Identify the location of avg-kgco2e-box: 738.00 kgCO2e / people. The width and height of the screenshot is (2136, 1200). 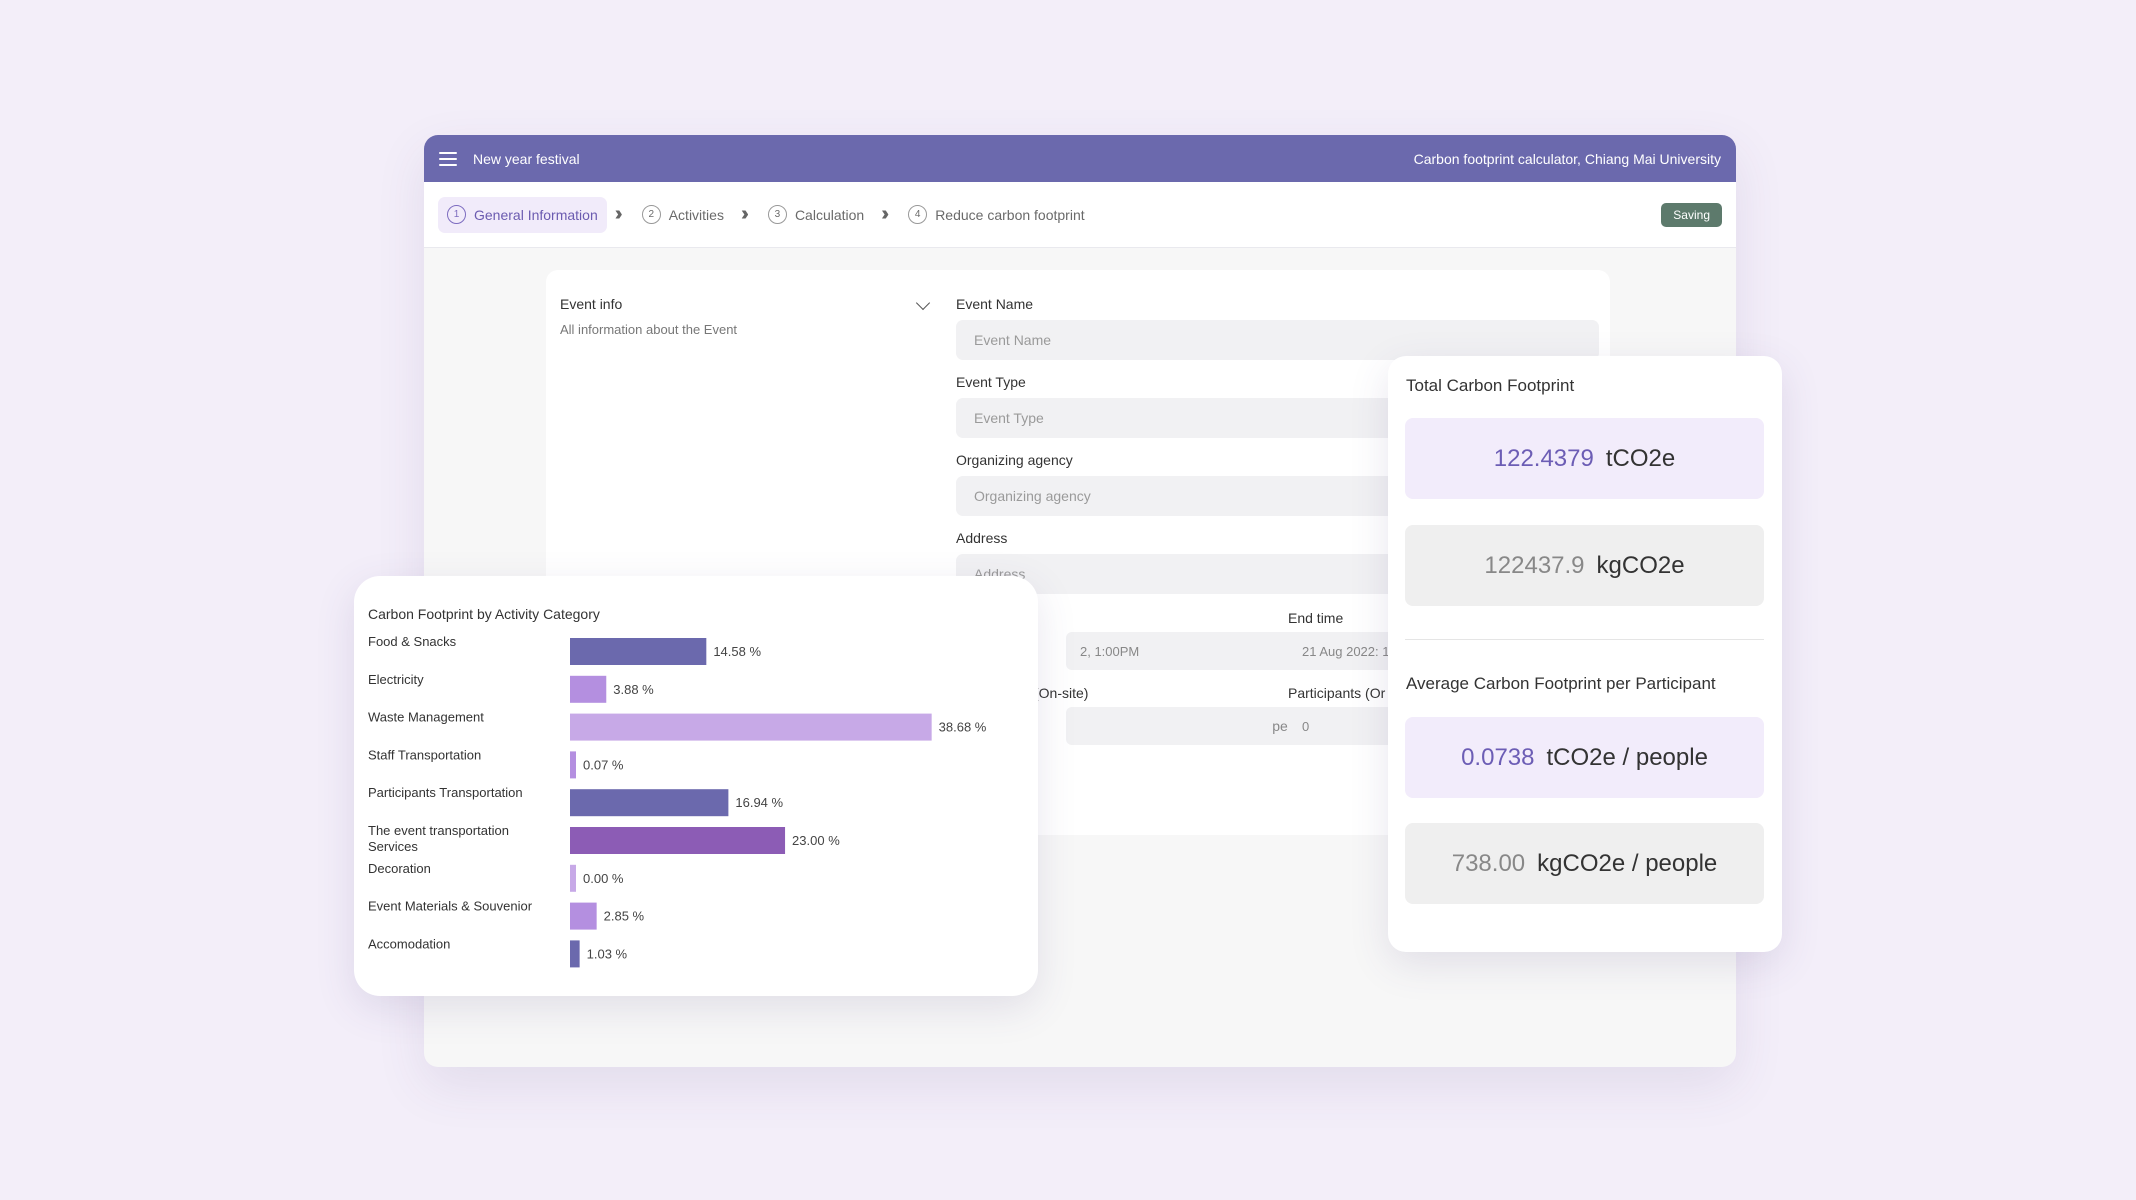
(1584, 863).